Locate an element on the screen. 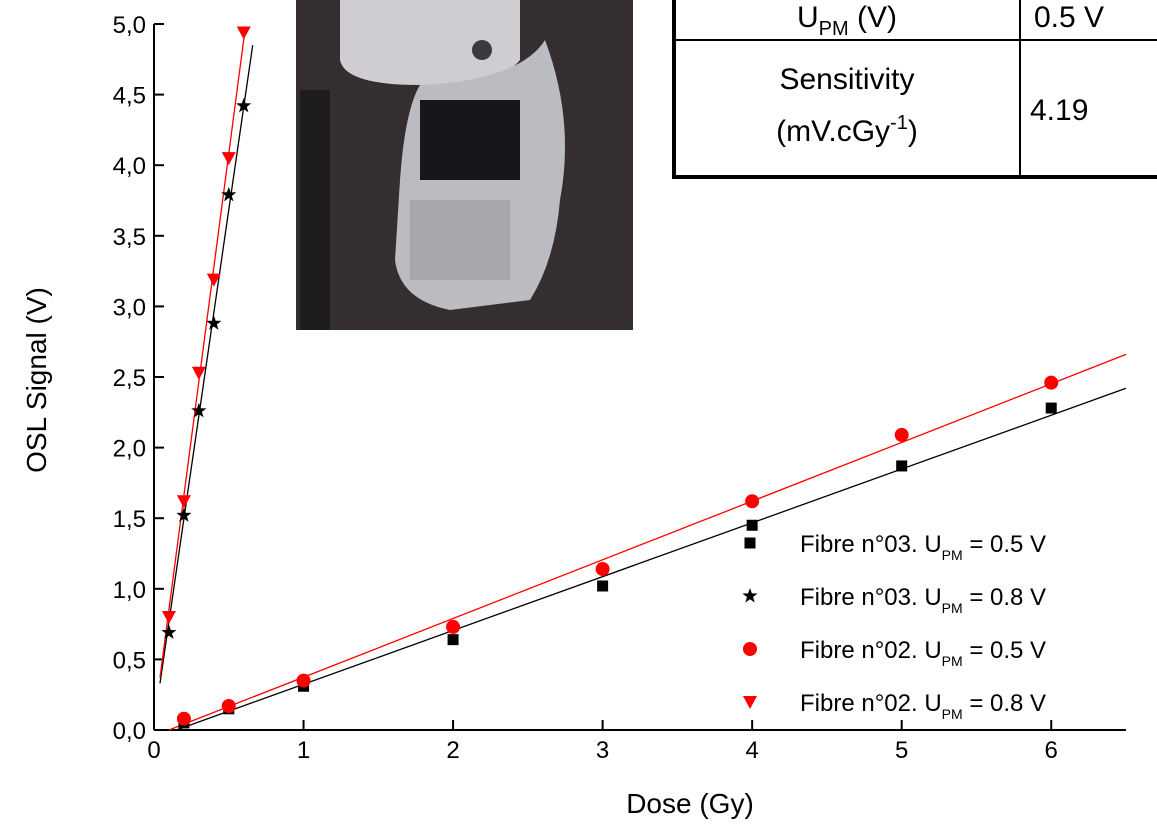 This screenshot has height=825, width=1157. y-tick-label: 0,5 is located at coordinates (129, 660).